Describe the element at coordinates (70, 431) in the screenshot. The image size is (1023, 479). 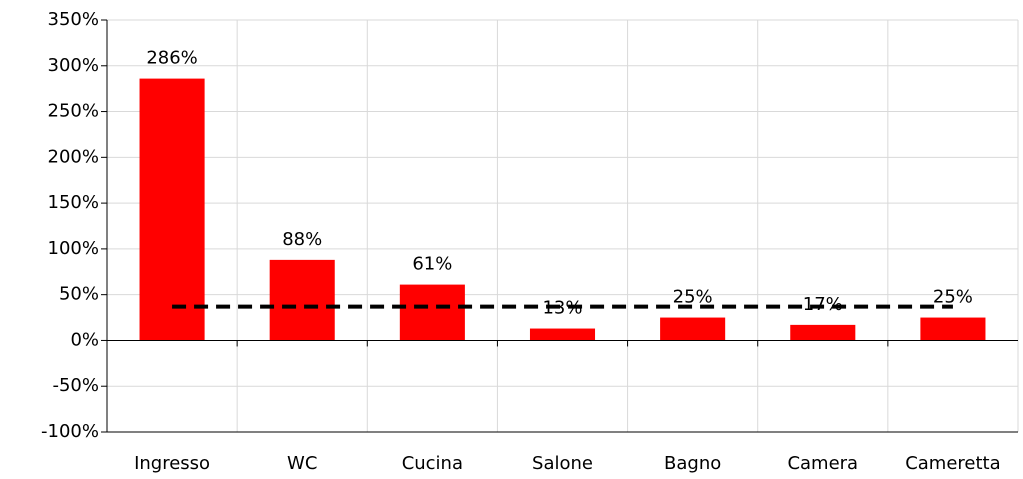
I see `y-tick-label: -100%` at that location.